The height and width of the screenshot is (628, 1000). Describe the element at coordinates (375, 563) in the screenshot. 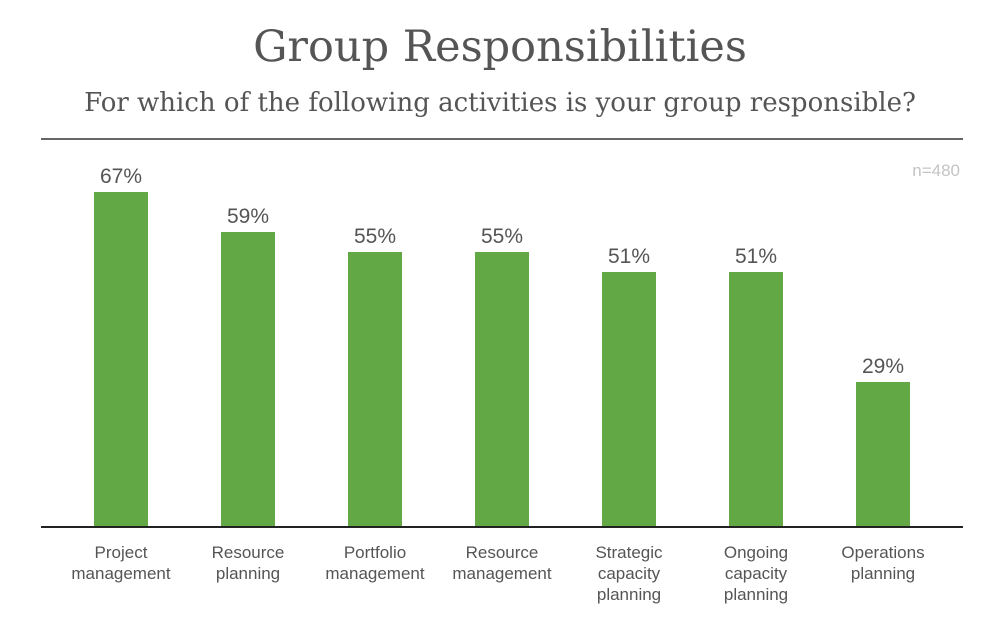

I see `category-label: Portfolio management` at that location.